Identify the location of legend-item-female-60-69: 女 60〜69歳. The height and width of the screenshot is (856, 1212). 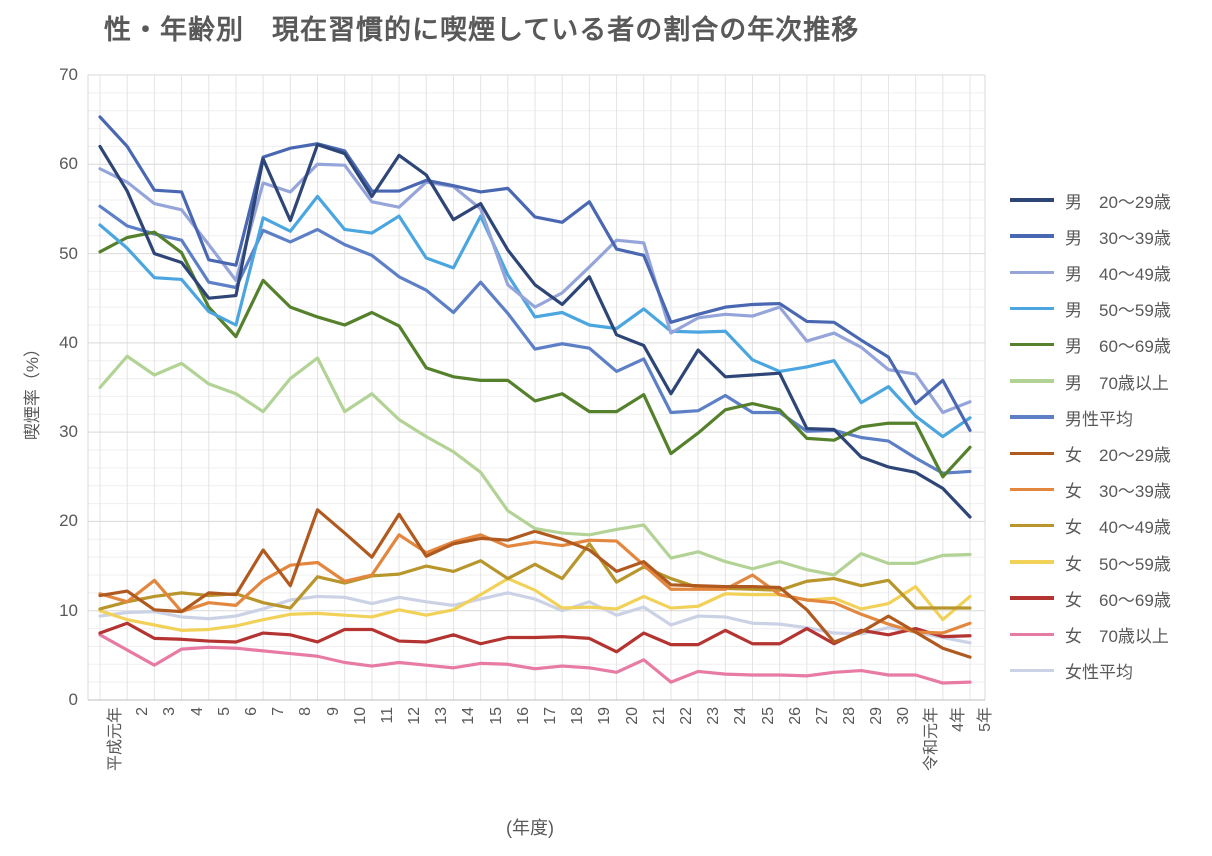
(1090, 599).